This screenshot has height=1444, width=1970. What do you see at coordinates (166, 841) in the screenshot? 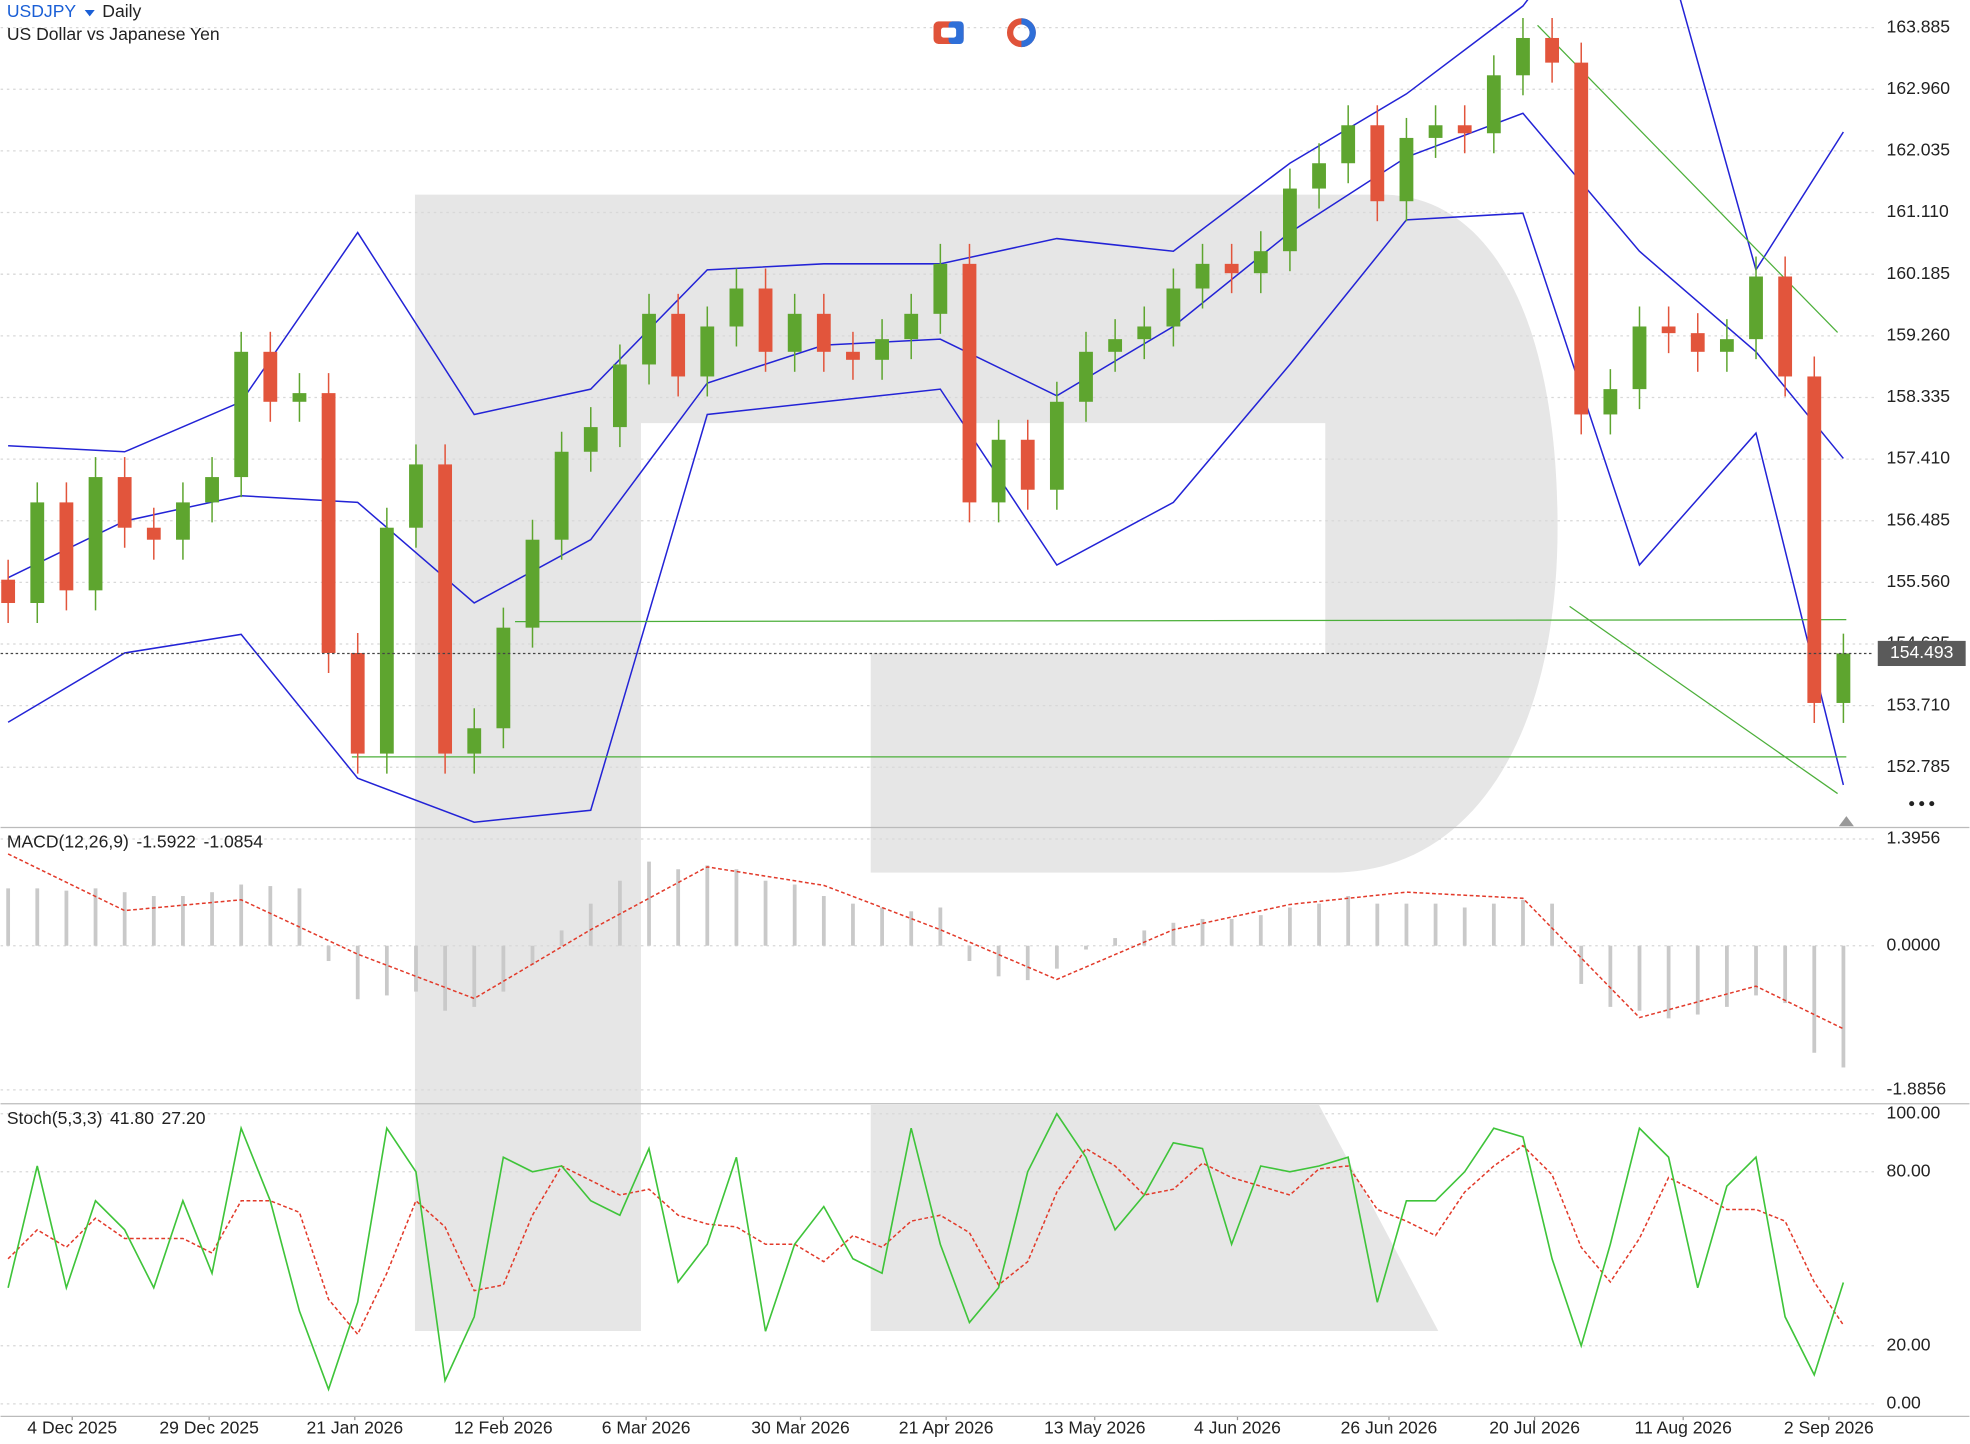
I see `indicator-value: -1.5922` at bounding box center [166, 841].